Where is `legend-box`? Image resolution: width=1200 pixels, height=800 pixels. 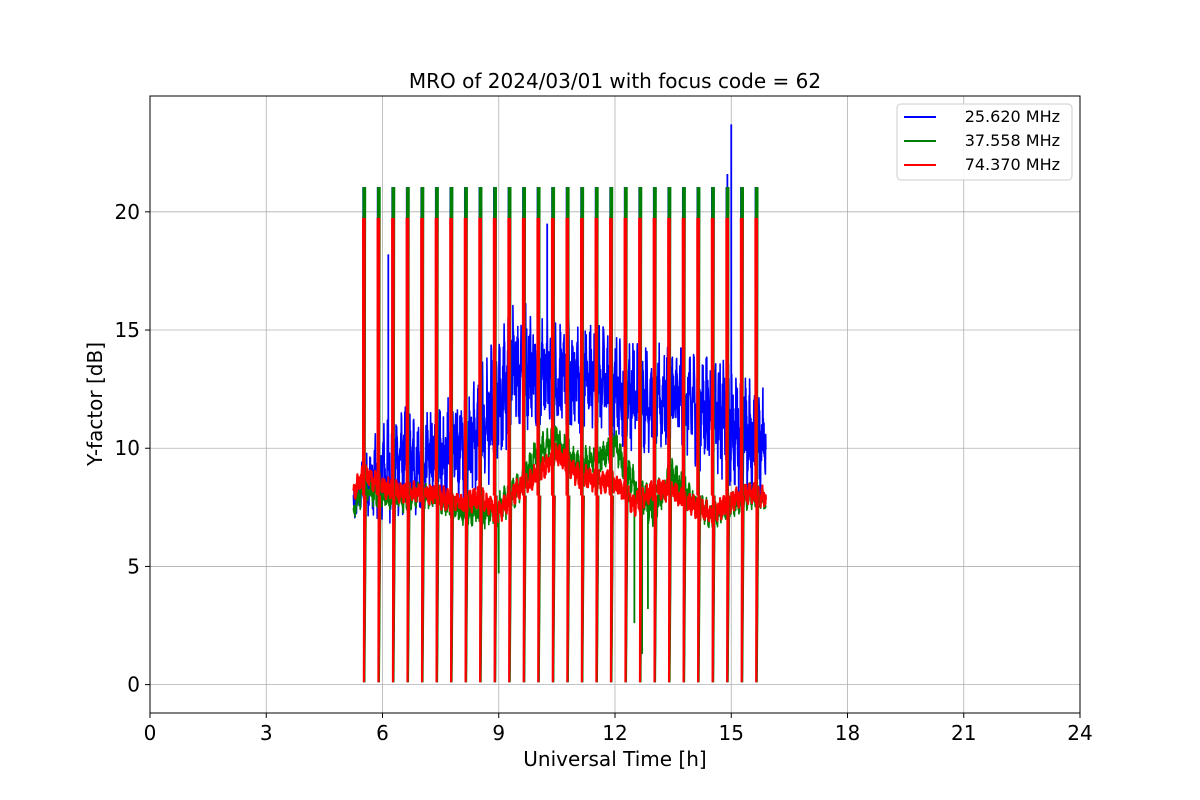
legend-box is located at coordinates (984, 142).